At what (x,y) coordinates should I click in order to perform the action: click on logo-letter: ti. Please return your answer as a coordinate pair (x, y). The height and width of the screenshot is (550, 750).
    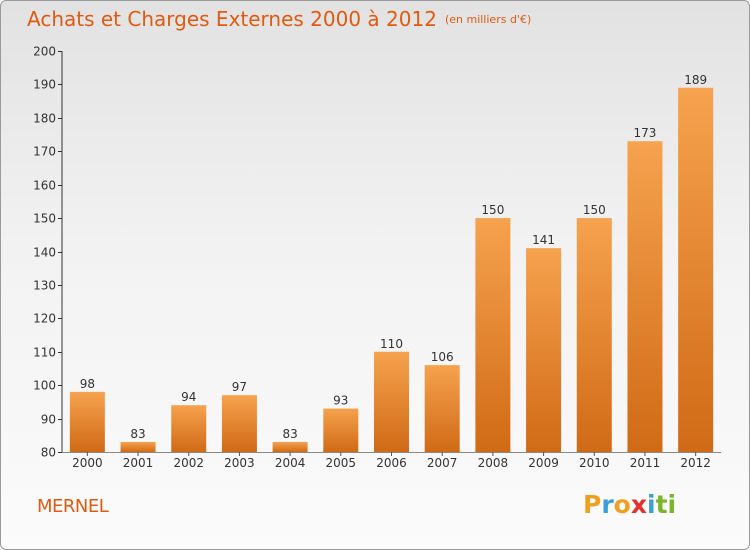
    Looking at the image, I should click on (666, 504).